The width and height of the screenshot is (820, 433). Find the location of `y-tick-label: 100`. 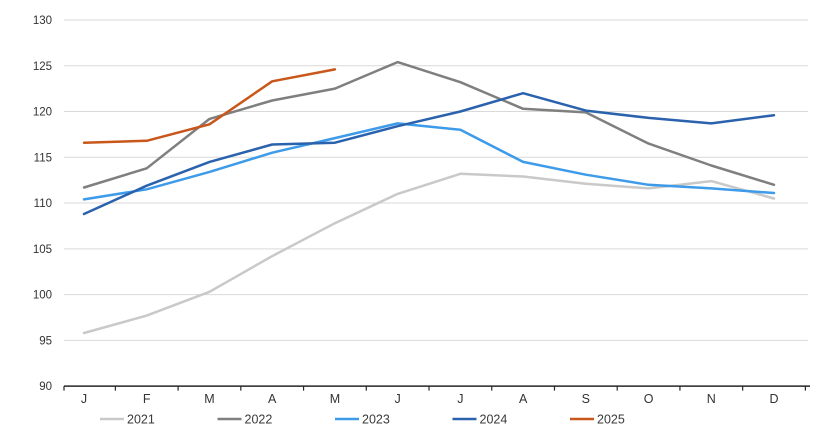

y-tick-label: 100 is located at coordinates (42, 296).